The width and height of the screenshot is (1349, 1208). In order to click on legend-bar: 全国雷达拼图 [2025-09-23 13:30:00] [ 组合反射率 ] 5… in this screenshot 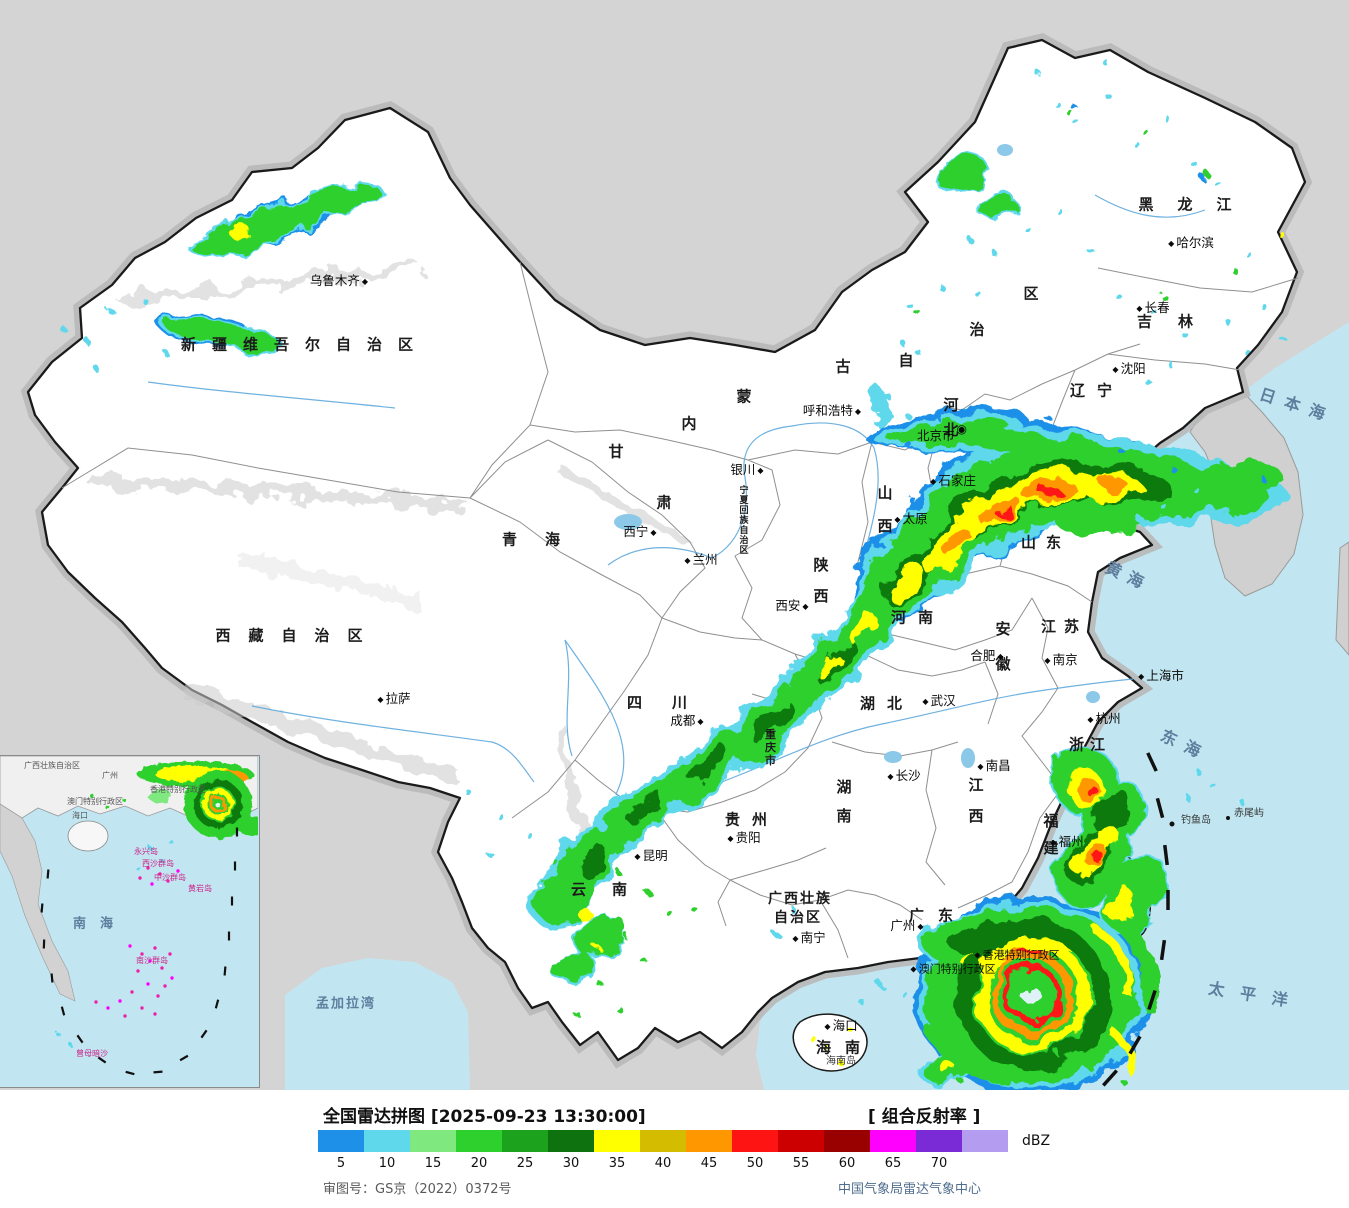, I will do `click(674, 1149)`.